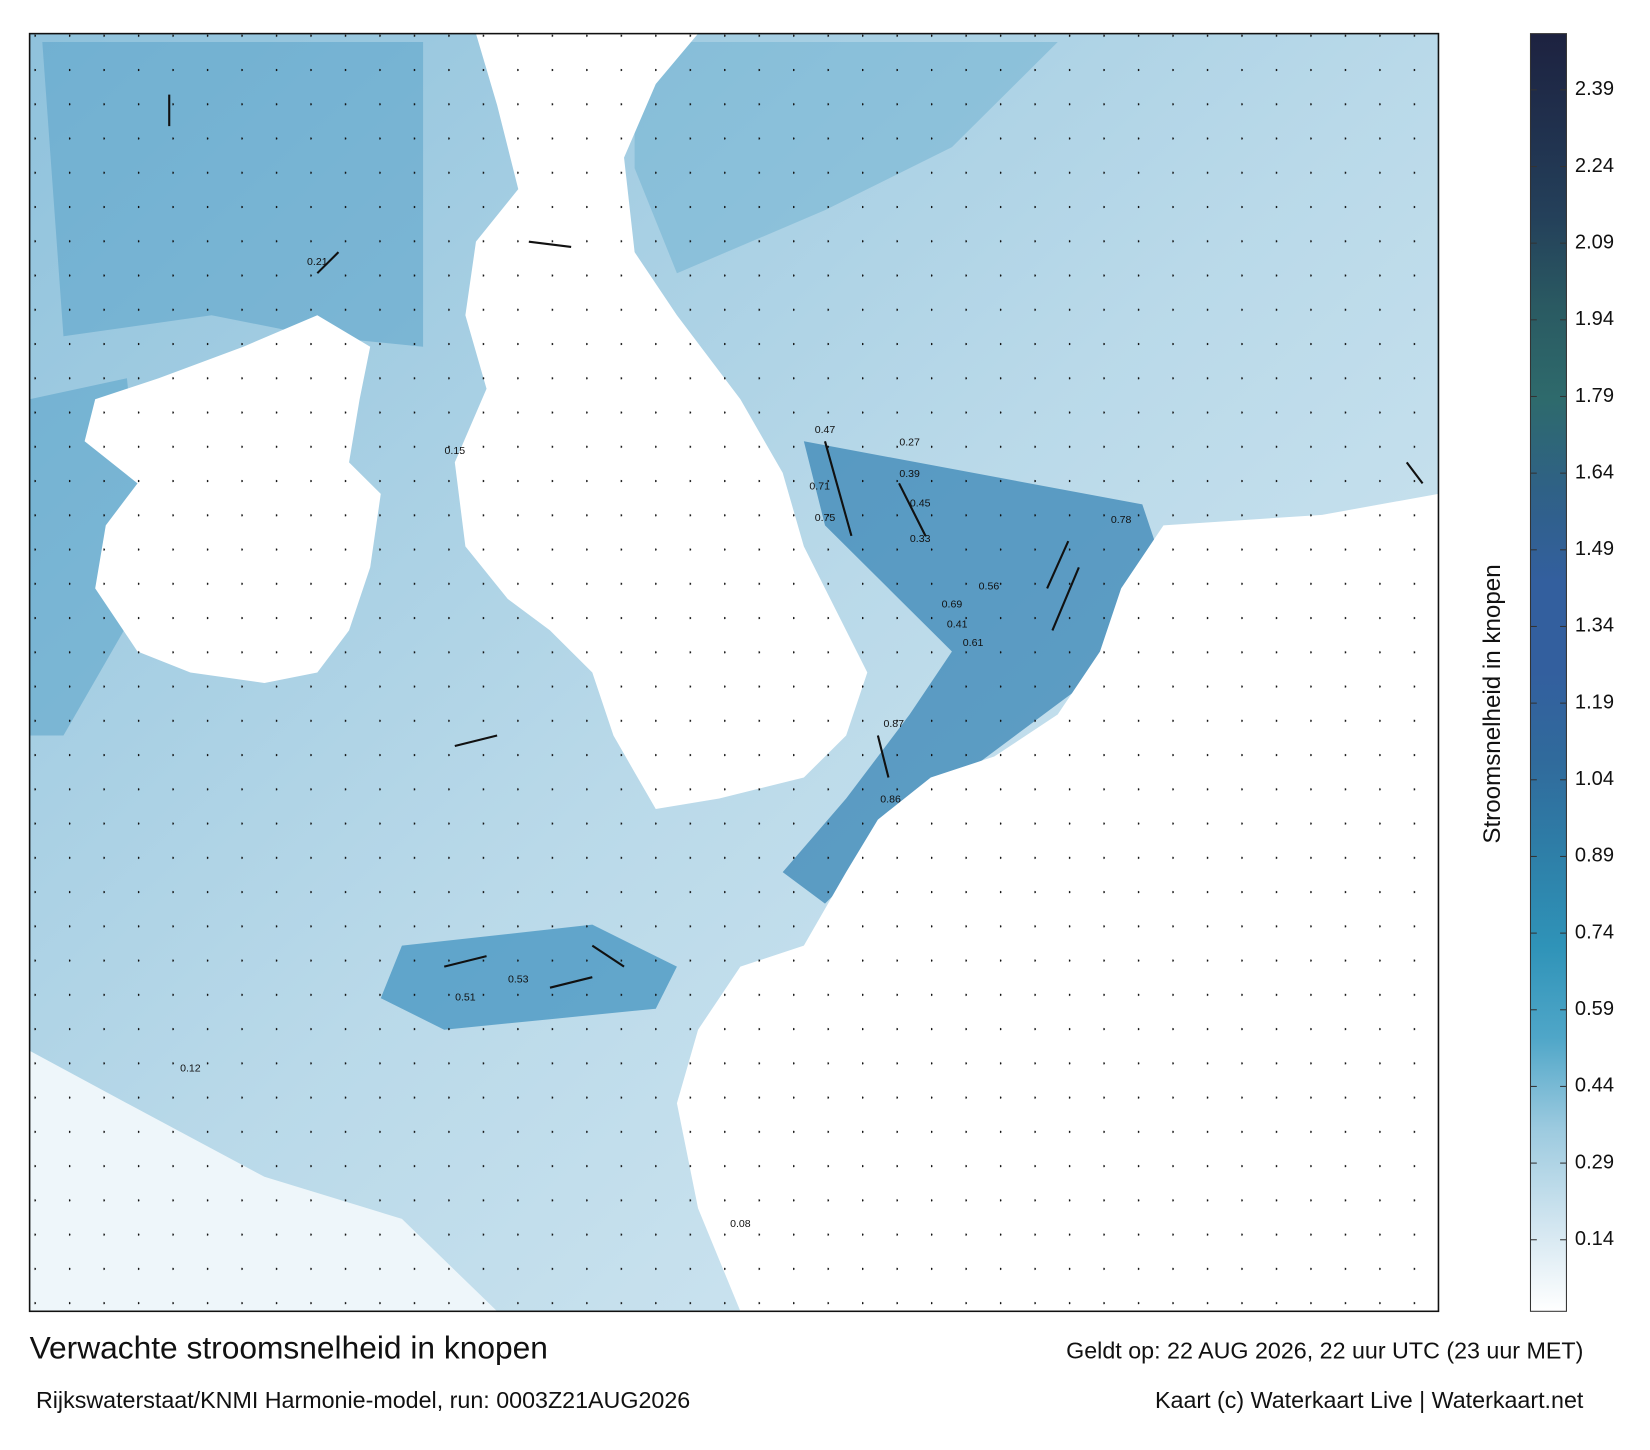 The image size is (1650, 1450). Describe the element at coordinates (1594, 779) in the screenshot. I see `colorbar-tick-label: 1.04` at that location.